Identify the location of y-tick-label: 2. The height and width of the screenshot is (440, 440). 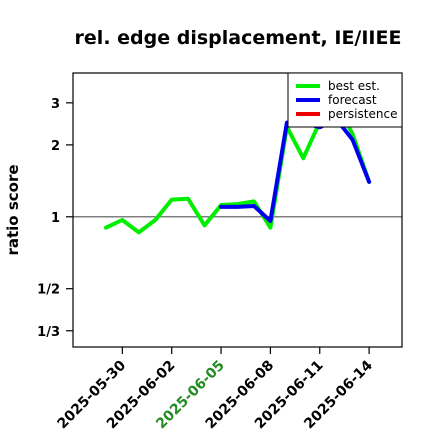
(55, 146).